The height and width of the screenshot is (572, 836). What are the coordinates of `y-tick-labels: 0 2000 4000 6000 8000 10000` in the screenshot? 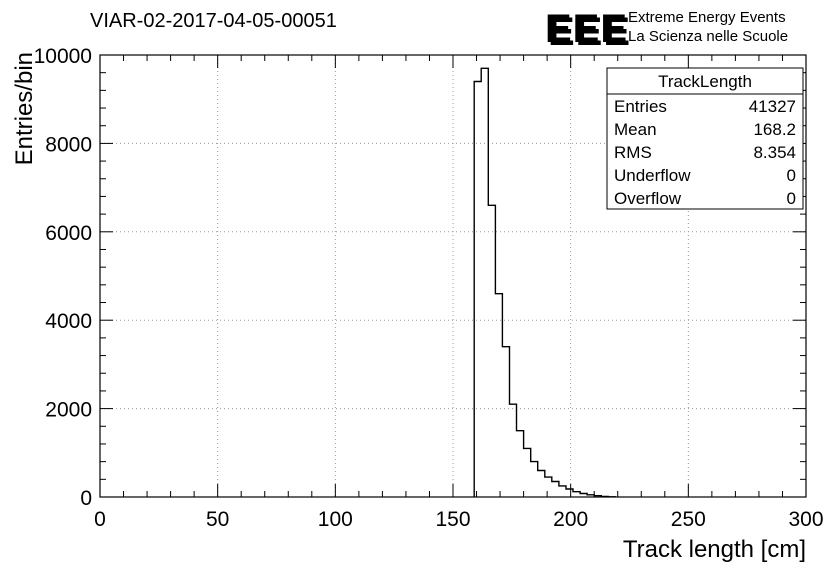 It's located at (63, 277).